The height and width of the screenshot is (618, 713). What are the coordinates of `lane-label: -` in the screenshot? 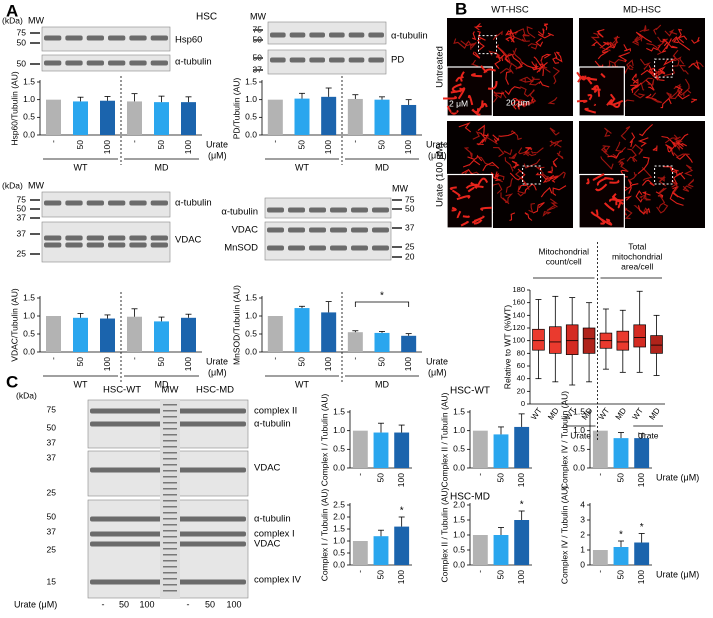 It's located at (103, 604).